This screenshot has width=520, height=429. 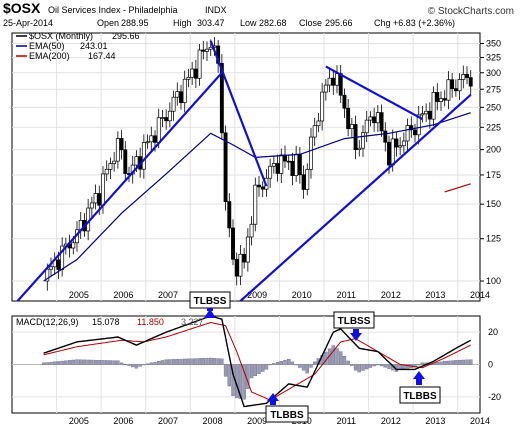 I want to click on price-x-tick-label: 2014, so click(x=480, y=295).